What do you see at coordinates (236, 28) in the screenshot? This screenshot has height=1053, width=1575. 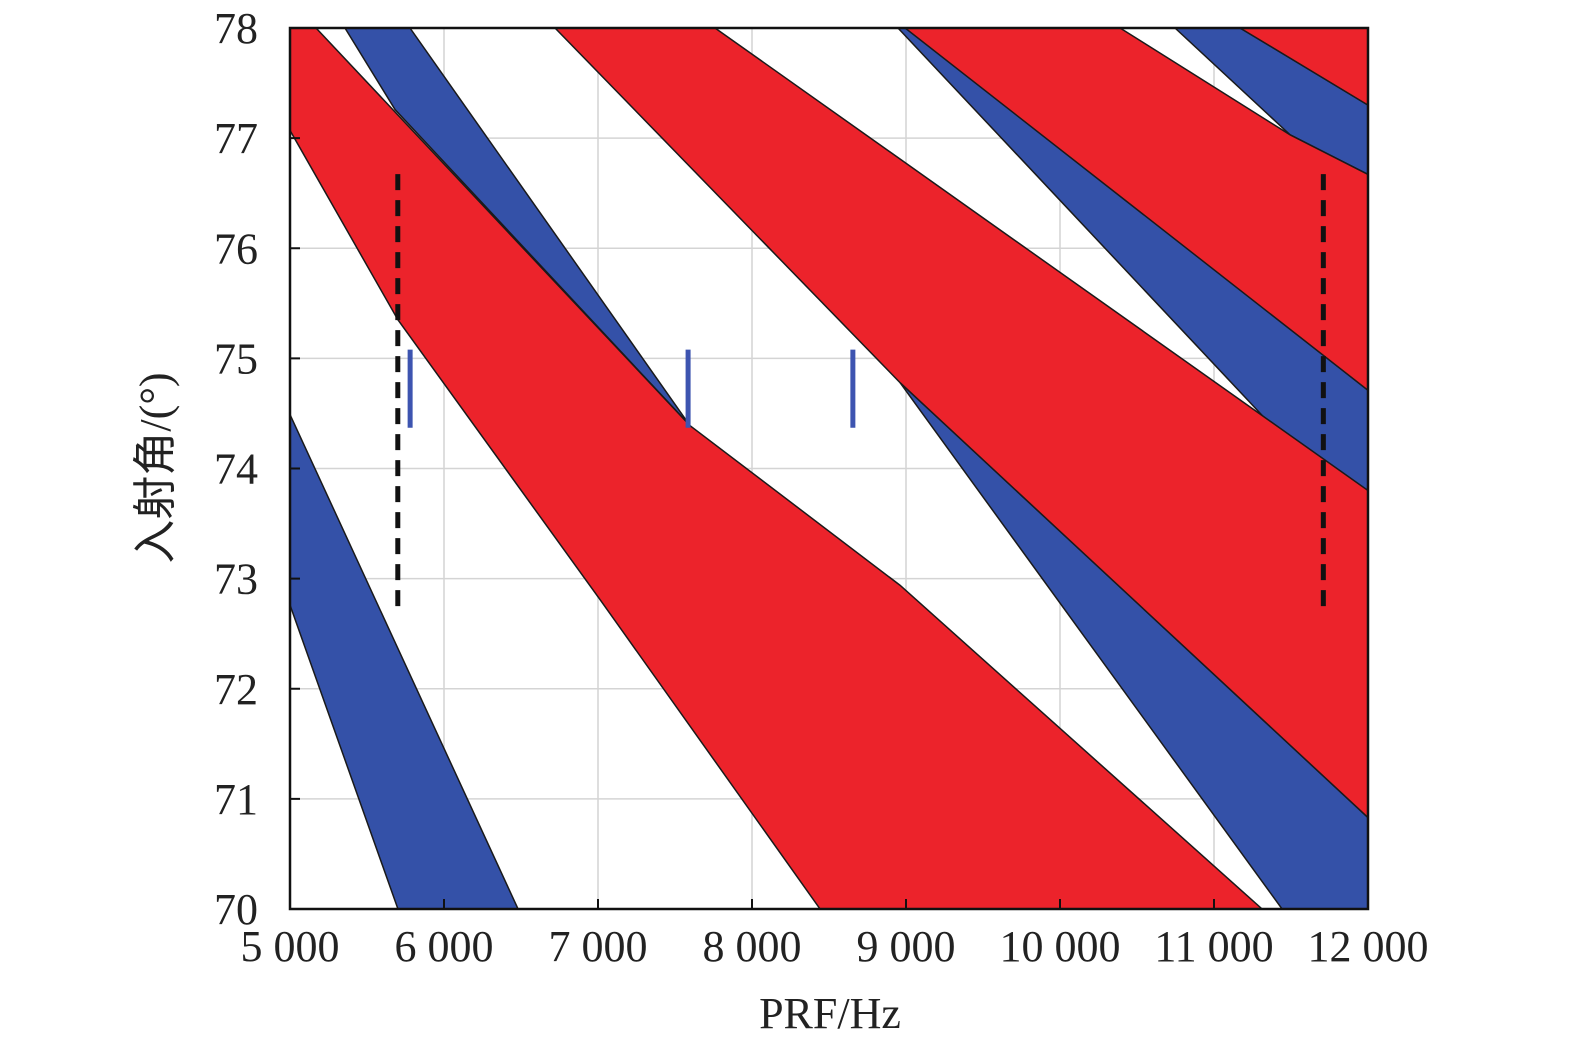 I see `y-tick-label: 78` at bounding box center [236, 28].